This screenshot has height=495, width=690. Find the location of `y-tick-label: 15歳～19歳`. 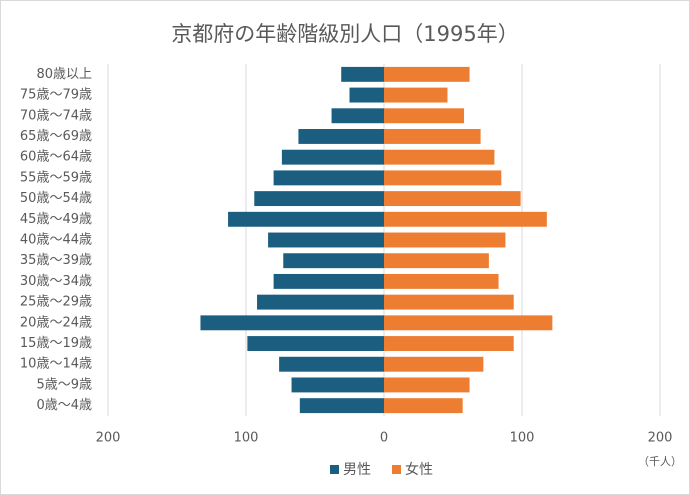

y-tick-label: 15歳～19歳 is located at coordinates (56, 343).